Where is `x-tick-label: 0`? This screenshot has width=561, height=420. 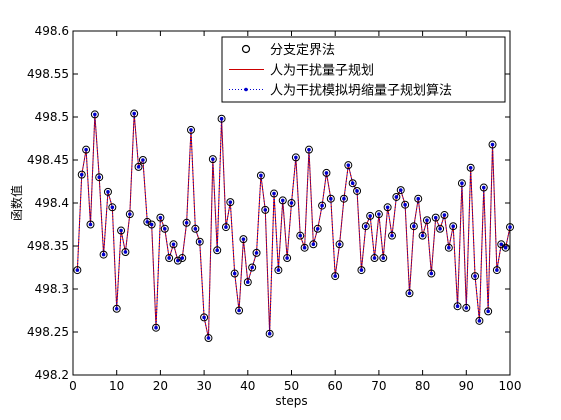
x-tick-label: 0 is located at coordinates (73, 386).